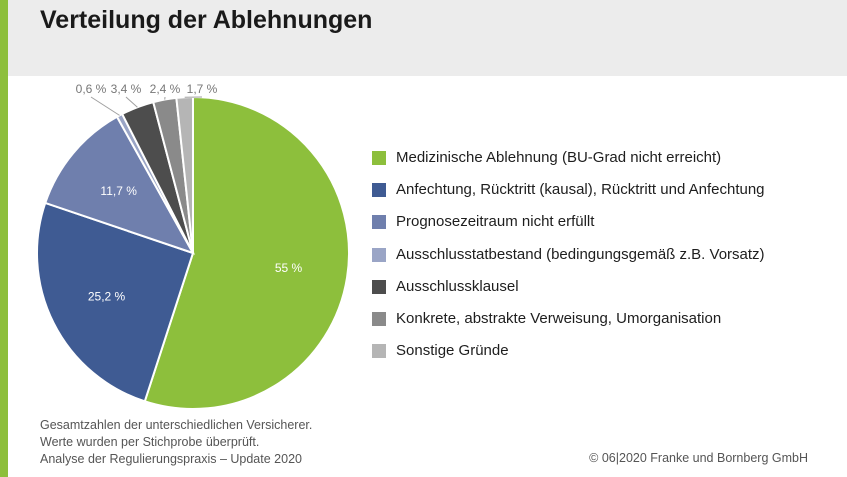 The height and width of the screenshot is (477, 847). Describe the element at coordinates (202, 89) in the screenshot. I see `pie-value-label-sonstige-gruende: 1,7 %` at that location.